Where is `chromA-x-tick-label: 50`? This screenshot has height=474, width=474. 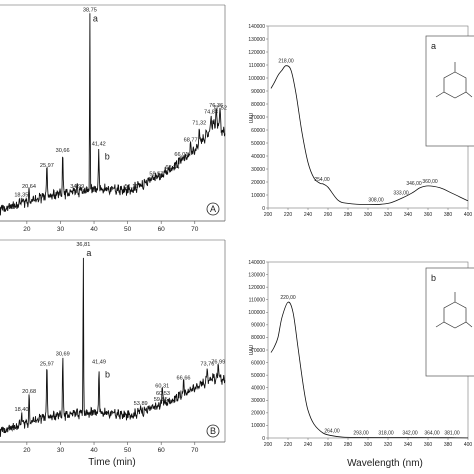
chromA-x-tick-label: 50 is located at coordinates (128, 229).